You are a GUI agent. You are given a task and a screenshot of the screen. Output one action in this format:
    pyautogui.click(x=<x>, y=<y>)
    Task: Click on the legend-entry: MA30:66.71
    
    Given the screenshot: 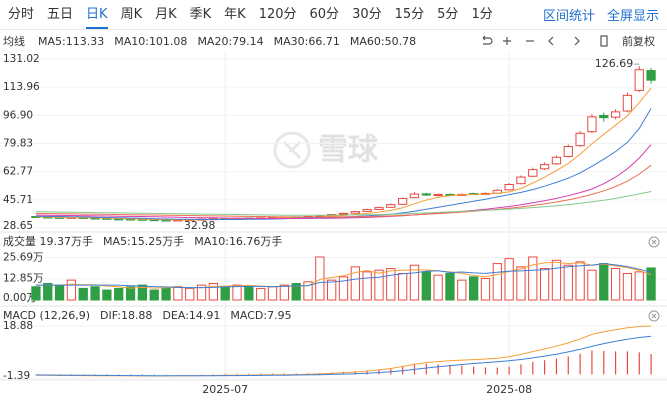 What is the action you would take?
    pyautogui.click(x=307, y=41)
    